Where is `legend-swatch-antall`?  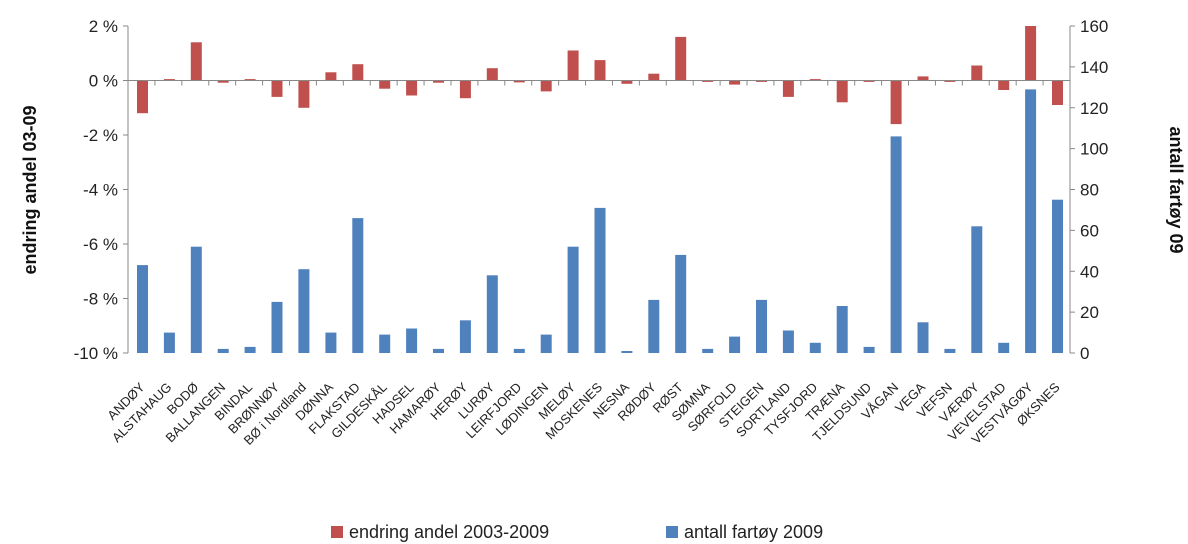
legend-swatch-antall is located at coordinates (672, 532).